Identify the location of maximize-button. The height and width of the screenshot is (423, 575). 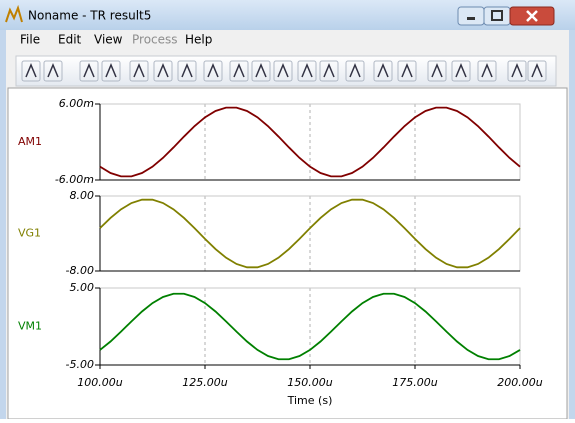
(497, 16).